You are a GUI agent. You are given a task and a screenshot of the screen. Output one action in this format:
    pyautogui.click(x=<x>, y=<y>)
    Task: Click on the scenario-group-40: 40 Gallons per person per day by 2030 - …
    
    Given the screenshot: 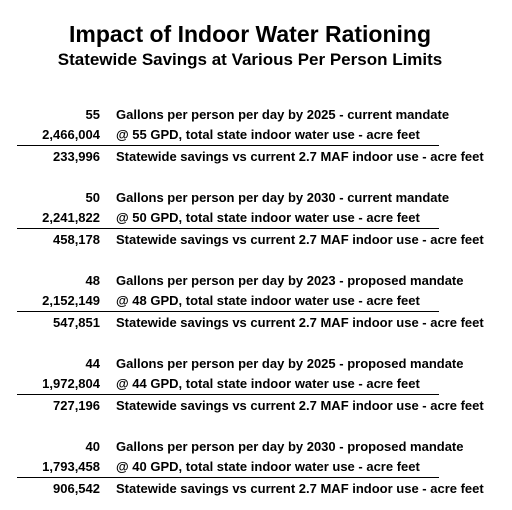 What is the action you would take?
    pyautogui.click(x=256, y=470)
    